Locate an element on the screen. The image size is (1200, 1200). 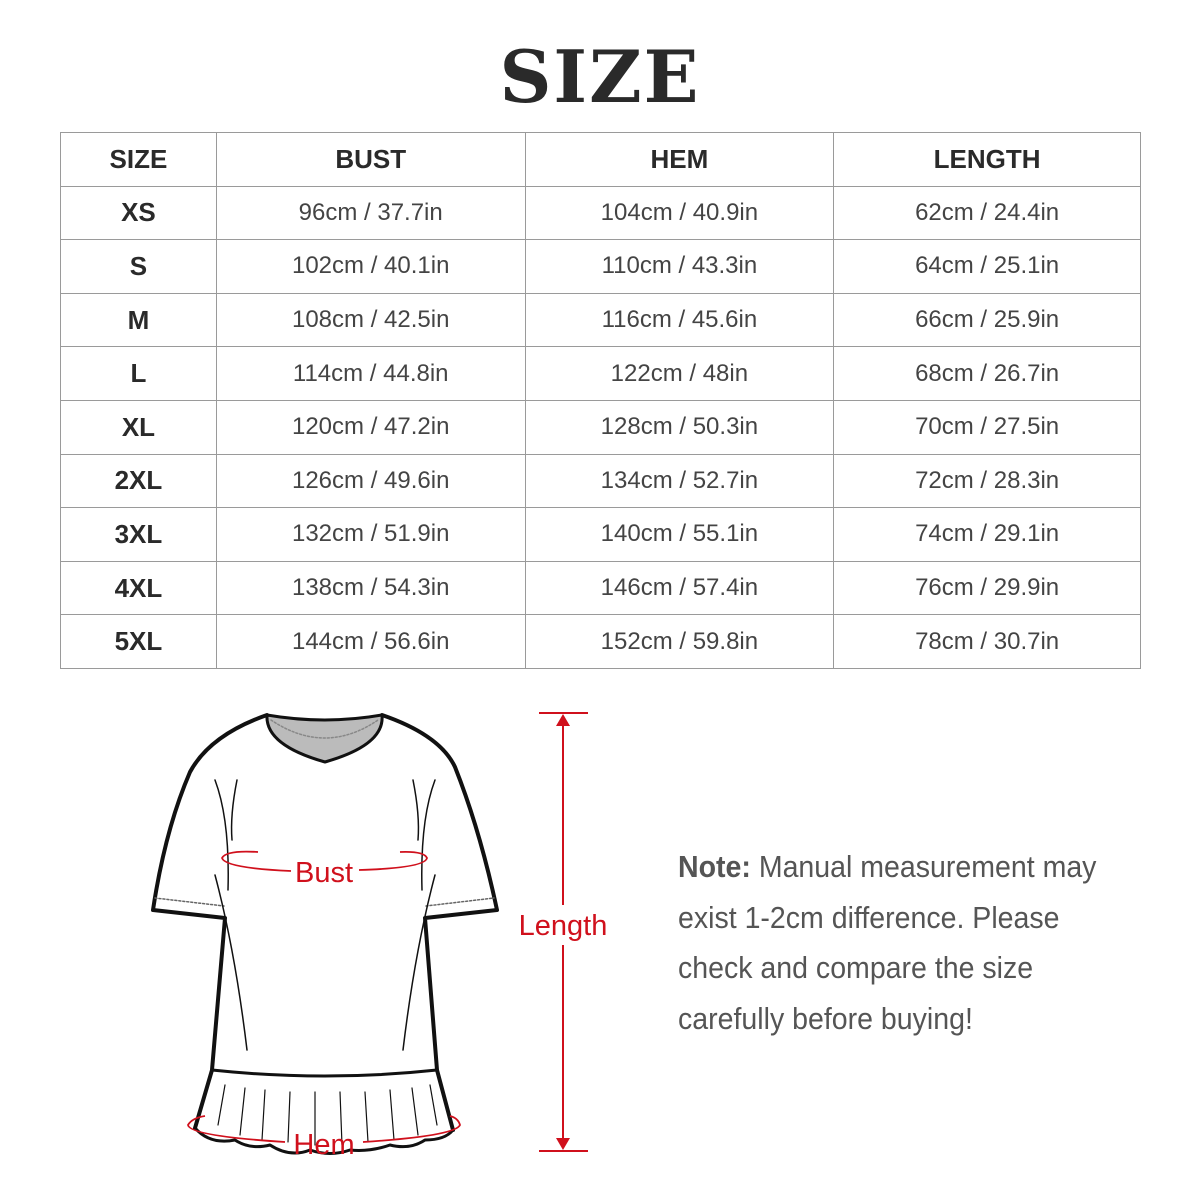
length-label: Length is located at coordinates (563, 926).